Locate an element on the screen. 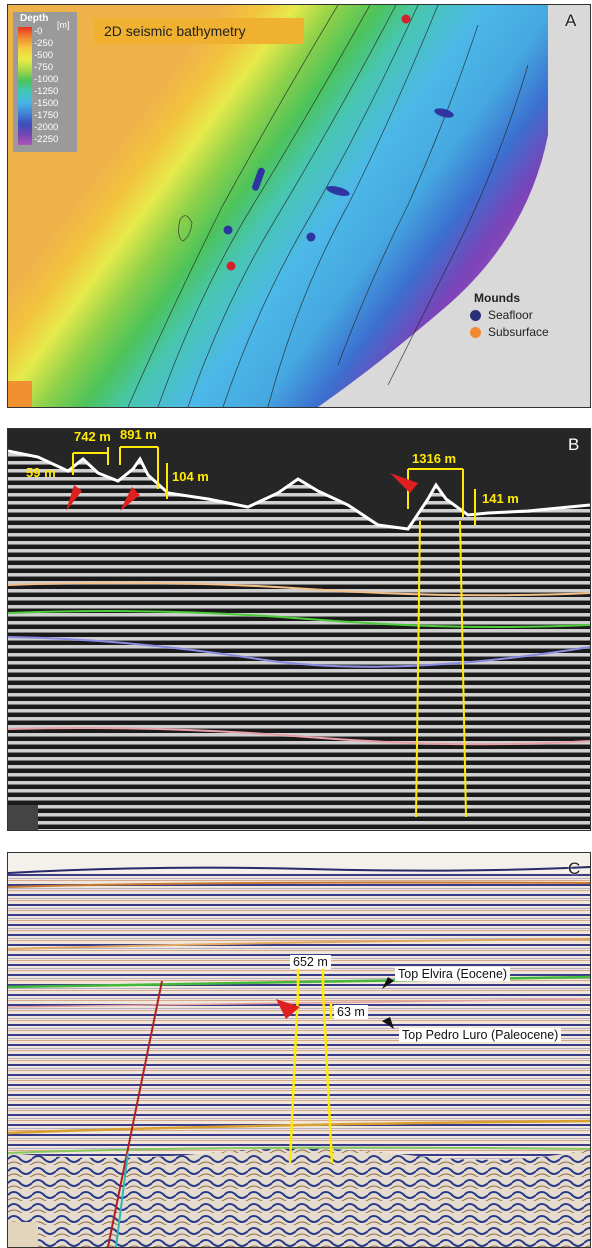 This screenshot has width=592, height=1248. depth-legend-title: Depth is located at coordinates (34, 18).